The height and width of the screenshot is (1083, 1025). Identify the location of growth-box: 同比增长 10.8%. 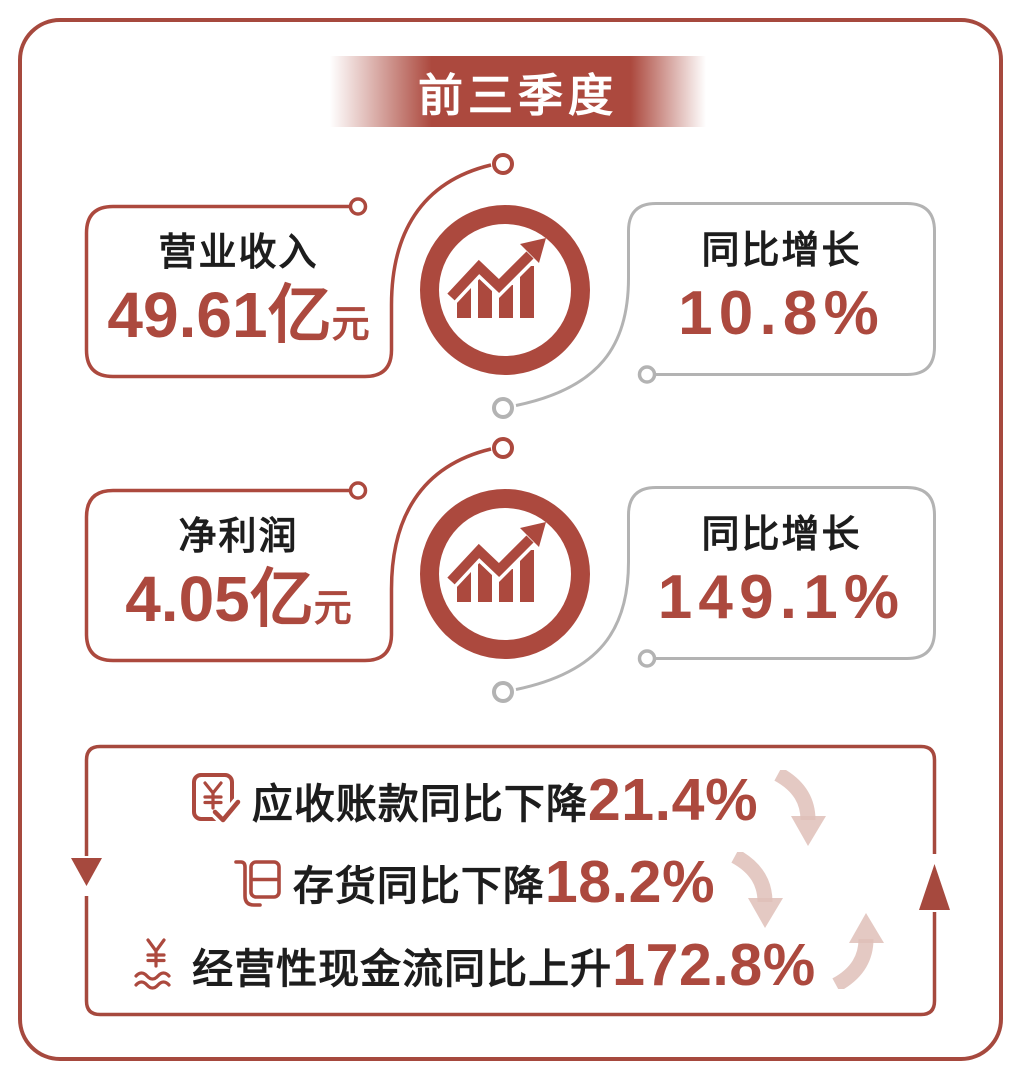
(781, 289).